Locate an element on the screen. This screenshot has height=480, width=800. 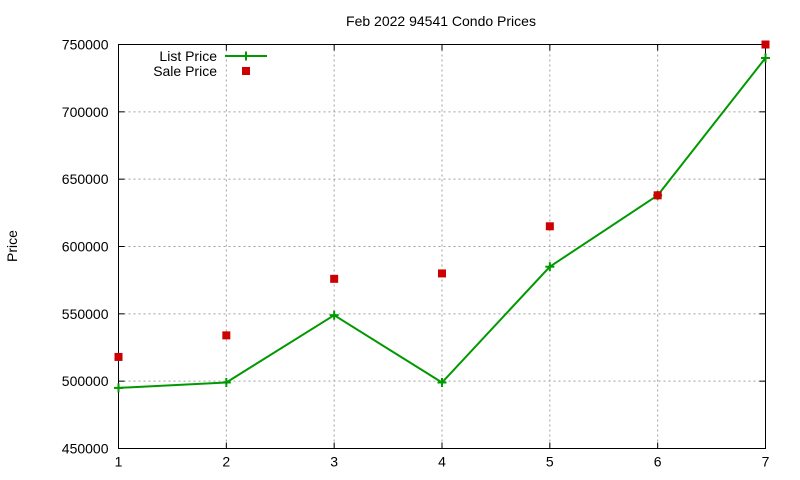
y-tick-label: 700000 is located at coordinates (85, 112).